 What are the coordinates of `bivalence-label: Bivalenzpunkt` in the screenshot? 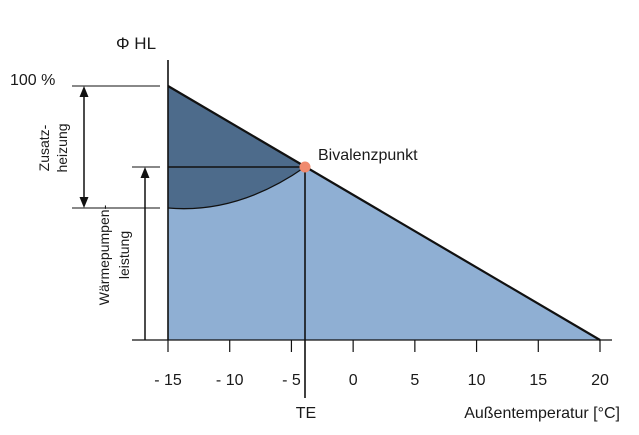 It's located at (368, 155).